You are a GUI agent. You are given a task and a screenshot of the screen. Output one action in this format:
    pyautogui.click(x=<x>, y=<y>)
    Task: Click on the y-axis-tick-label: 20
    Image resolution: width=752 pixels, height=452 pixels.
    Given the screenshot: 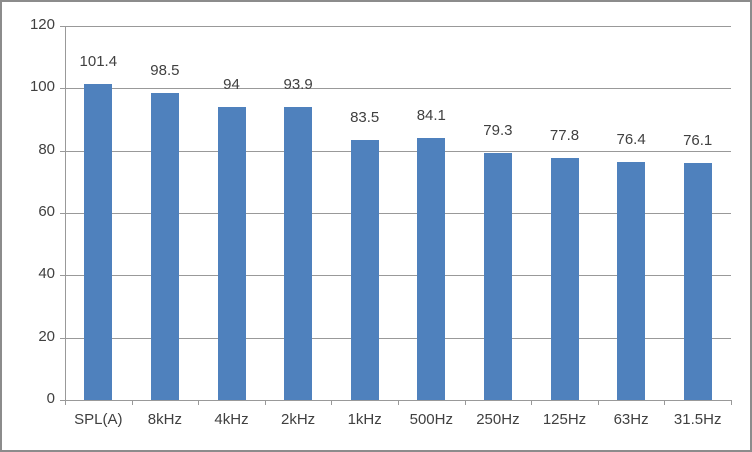 What is the action you would take?
    pyautogui.click(x=46, y=336)
    